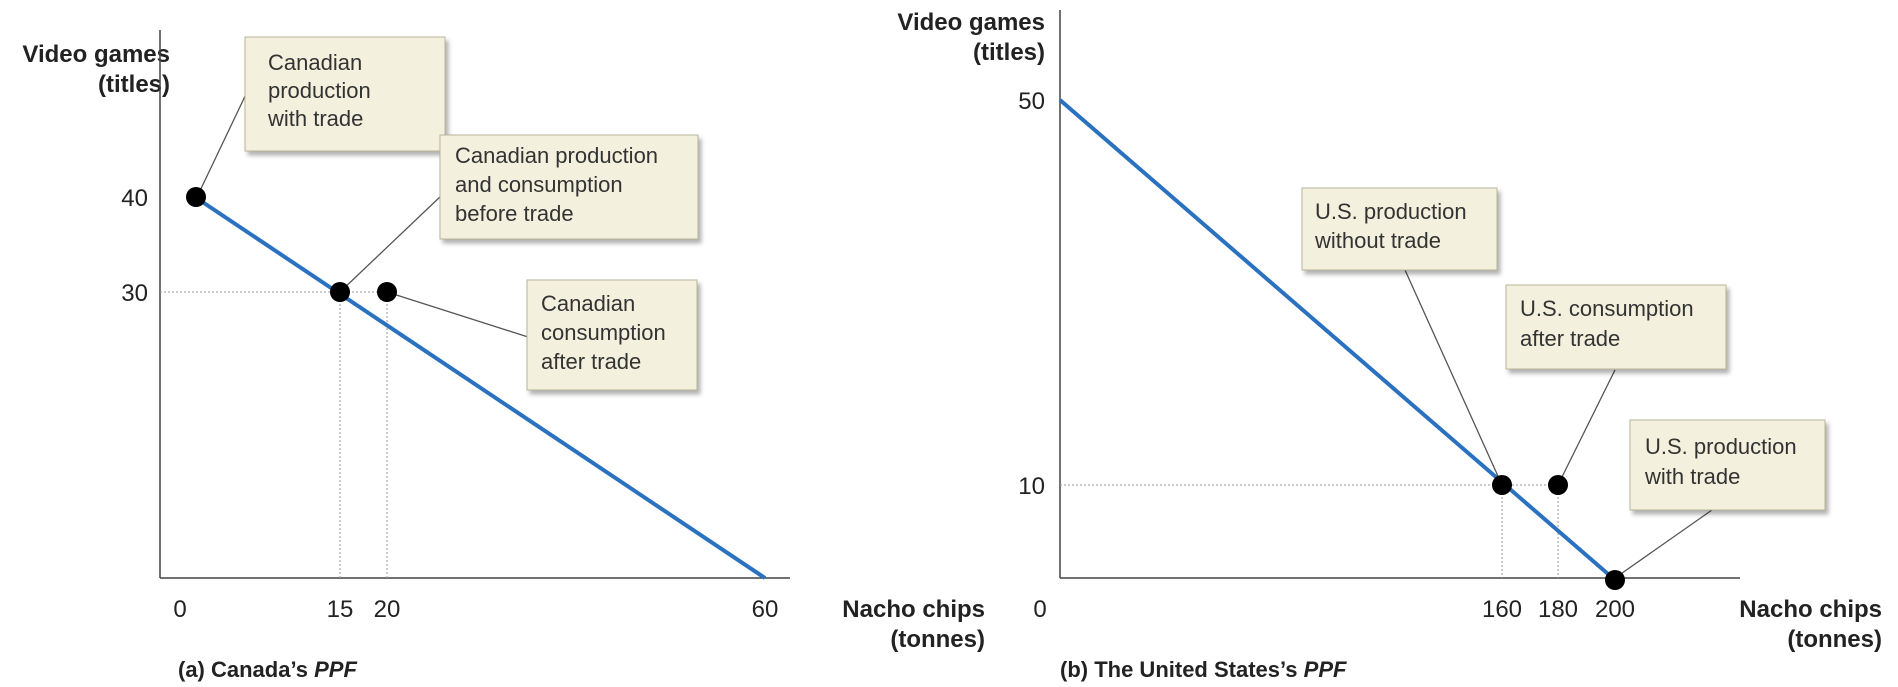 The image size is (1898, 687). Describe the element at coordinates (1810, 609) in the screenshot. I see `b-xlabel-line1: Nacho chips` at that location.